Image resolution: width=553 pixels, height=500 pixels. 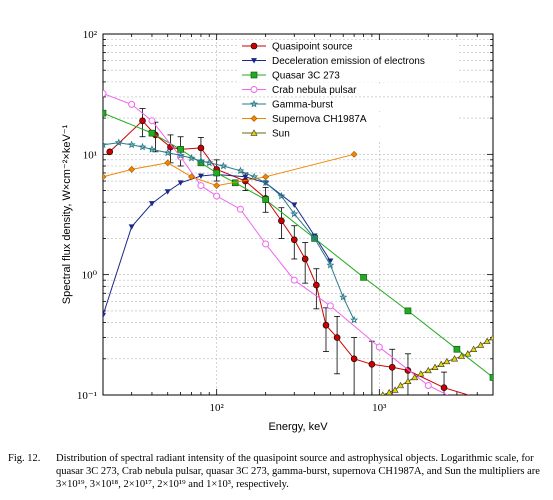 What do you see at coordinates (314, 90) in the screenshot?
I see `legend-label: Crab nebula pulsar` at bounding box center [314, 90].